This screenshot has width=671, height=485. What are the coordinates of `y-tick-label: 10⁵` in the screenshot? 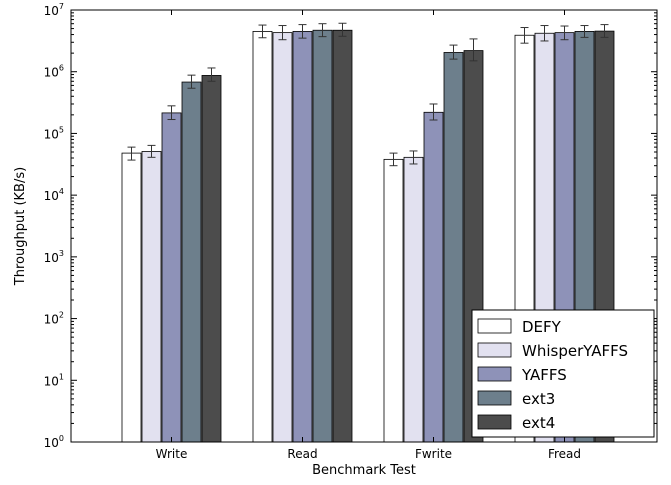 It's located at (54, 133).